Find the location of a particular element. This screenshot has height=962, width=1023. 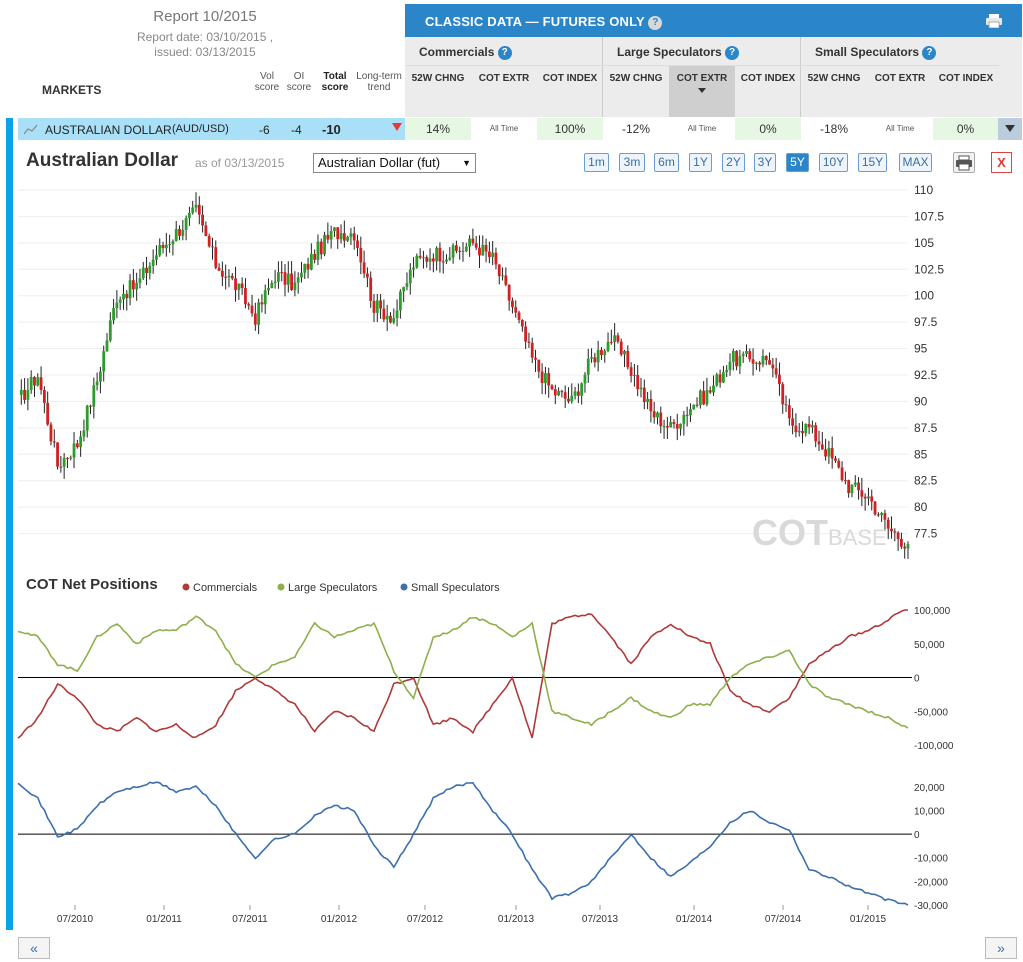

chart-close-button: X is located at coordinates (1001, 162).